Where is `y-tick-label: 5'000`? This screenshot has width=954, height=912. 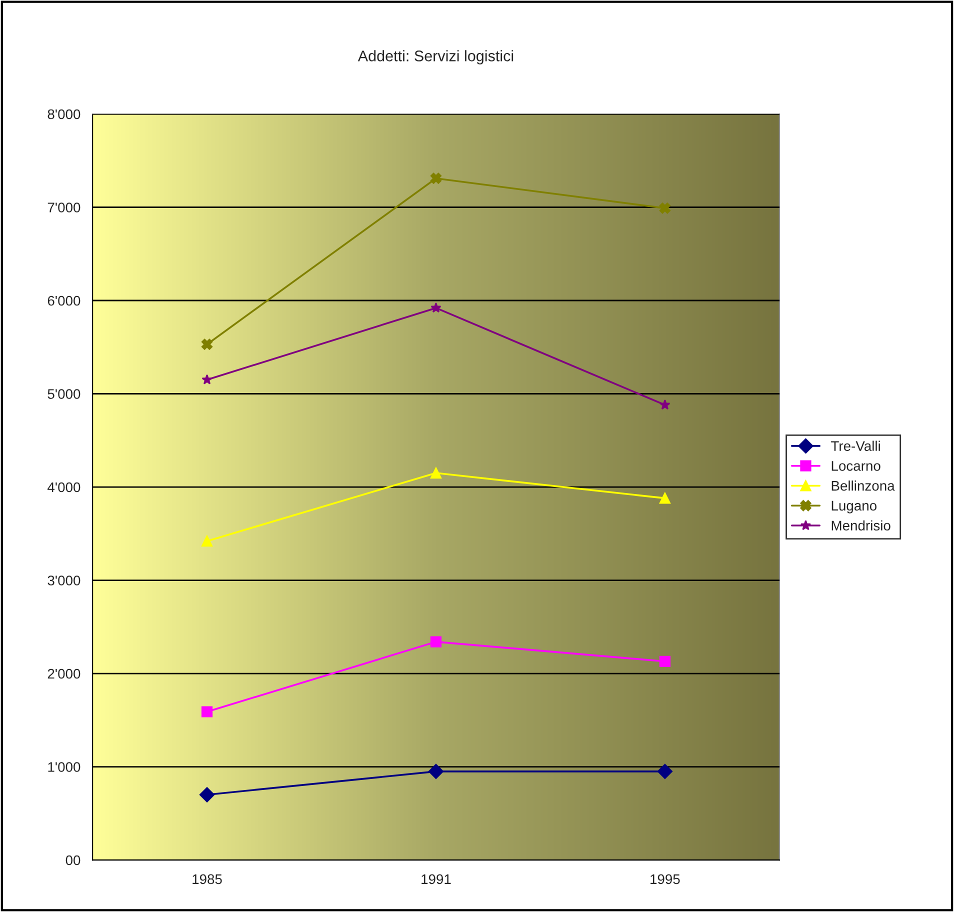
y-tick-label: 5'000 is located at coordinates (64, 394).